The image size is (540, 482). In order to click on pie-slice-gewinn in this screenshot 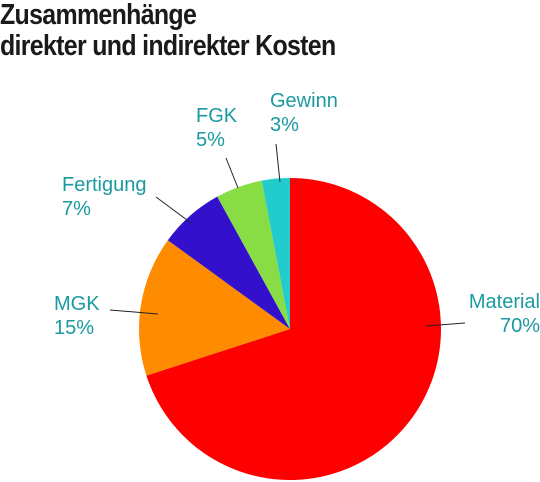, I will do `click(275, 253)`.